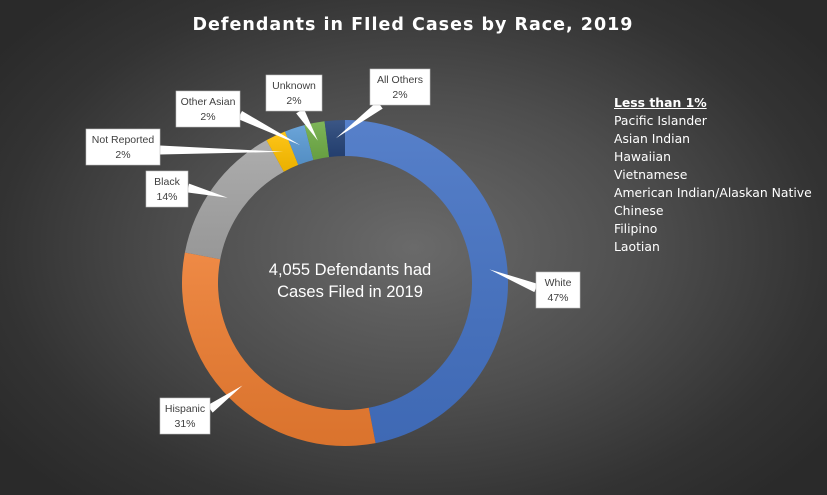 The height and width of the screenshot is (495, 827). I want to click on side-note-item-asian-indian: Asian Indian, so click(652, 138).